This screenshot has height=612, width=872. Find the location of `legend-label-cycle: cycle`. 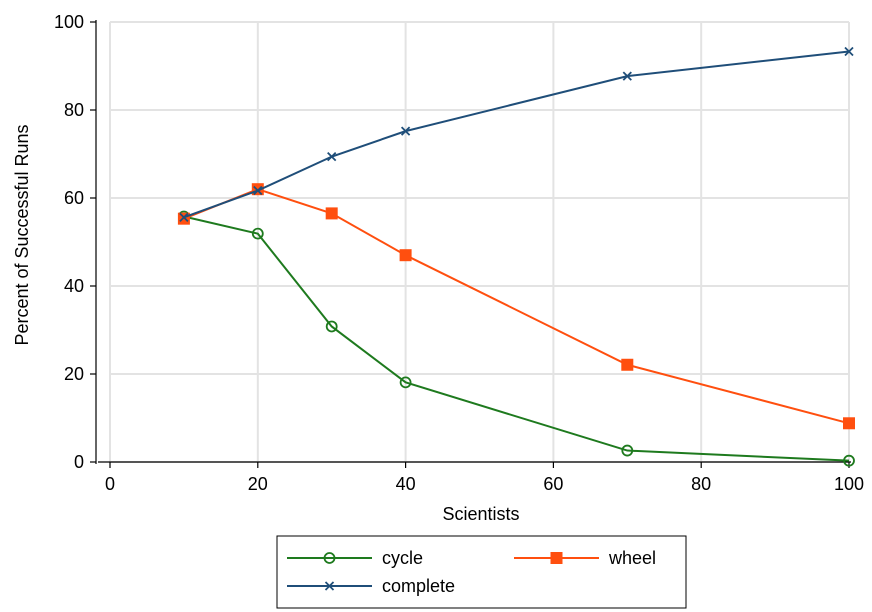

legend-label-cycle: cycle is located at coordinates (402, 558).